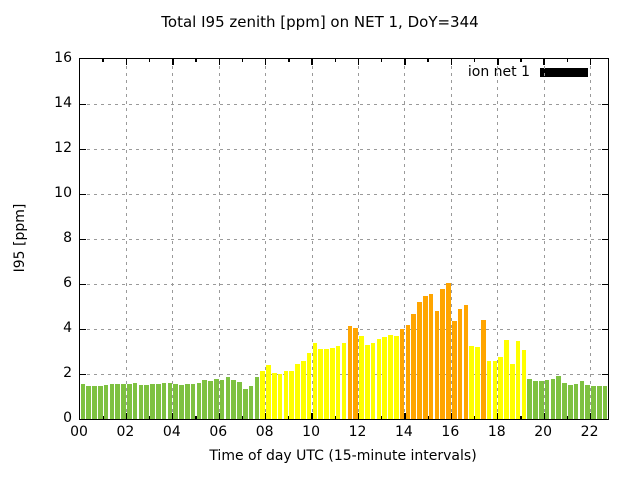  Describe the element at coordinates (218, 432) in the screenshot. I see `x-tick-label: 06` at that location.